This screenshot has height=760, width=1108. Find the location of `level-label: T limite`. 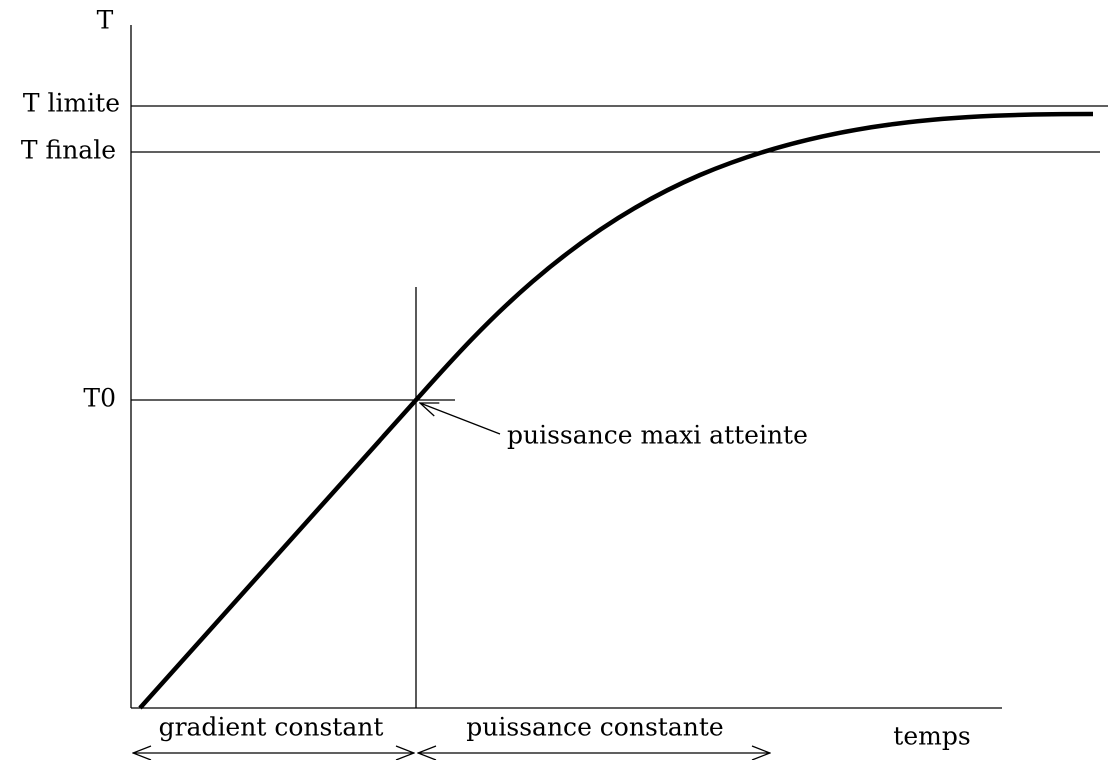

level-label: T limite is located at coordinates (71, 103).